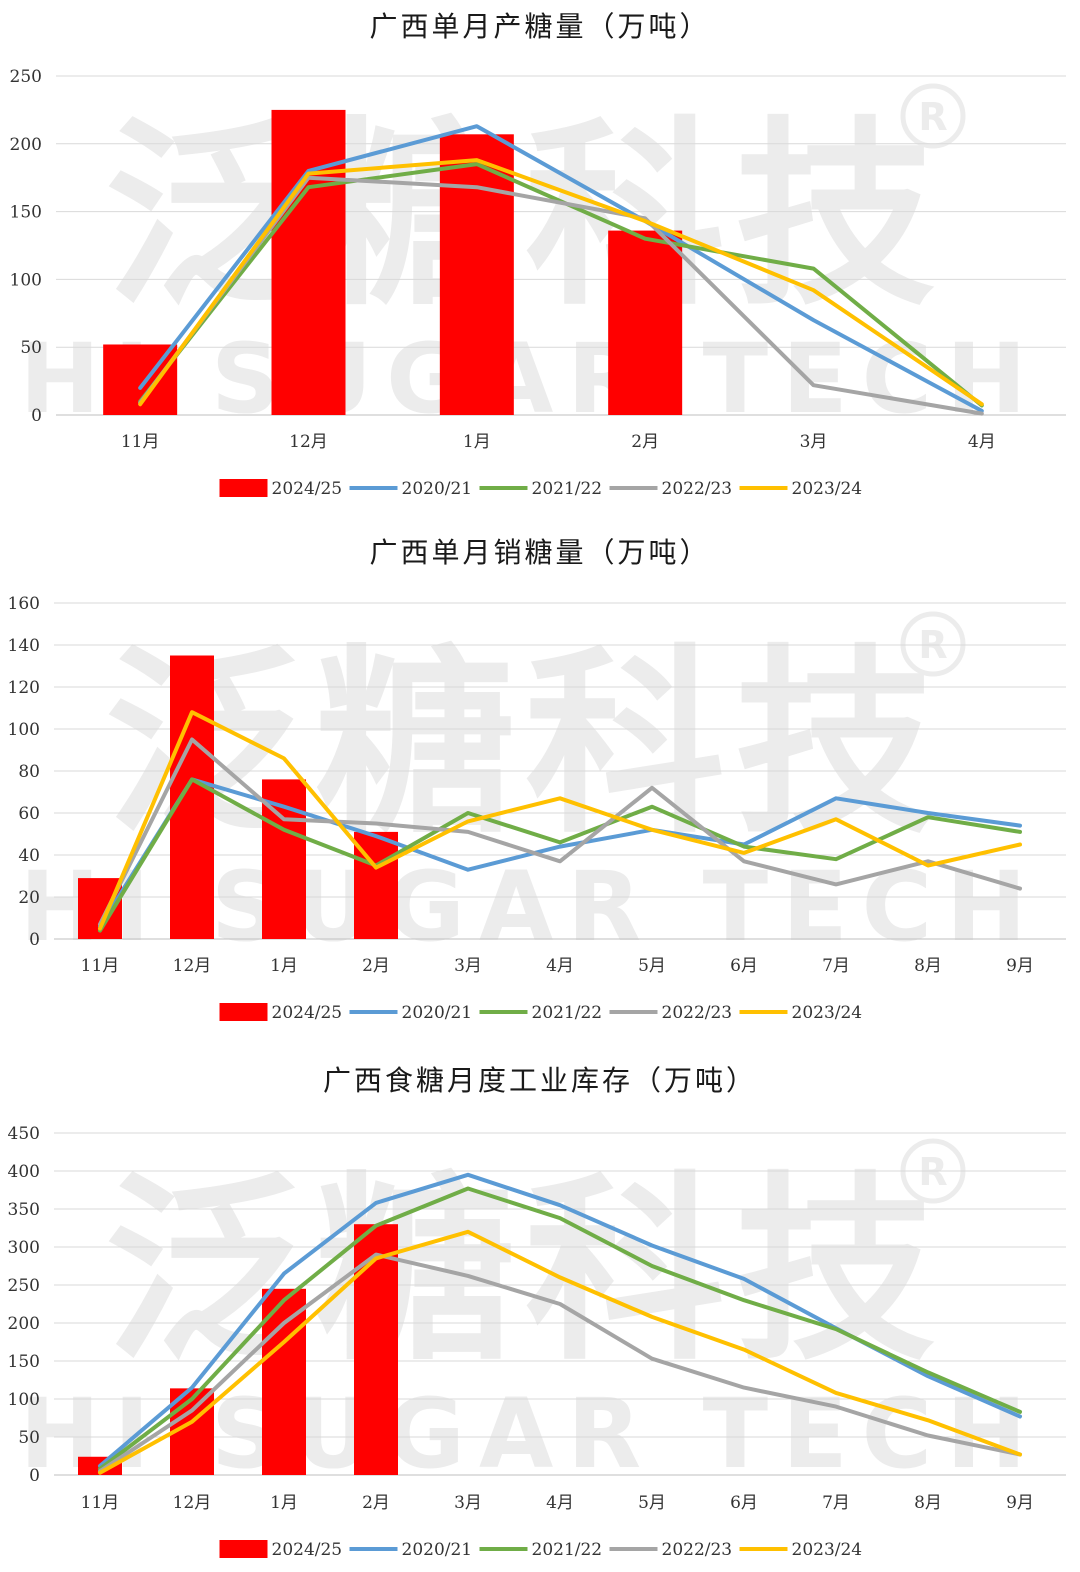 This screenshot has height=1572, width=1080. Describe the element at coordinates (24, 1210) in the screenshot. I see `y-tick-label: 350` at that location.